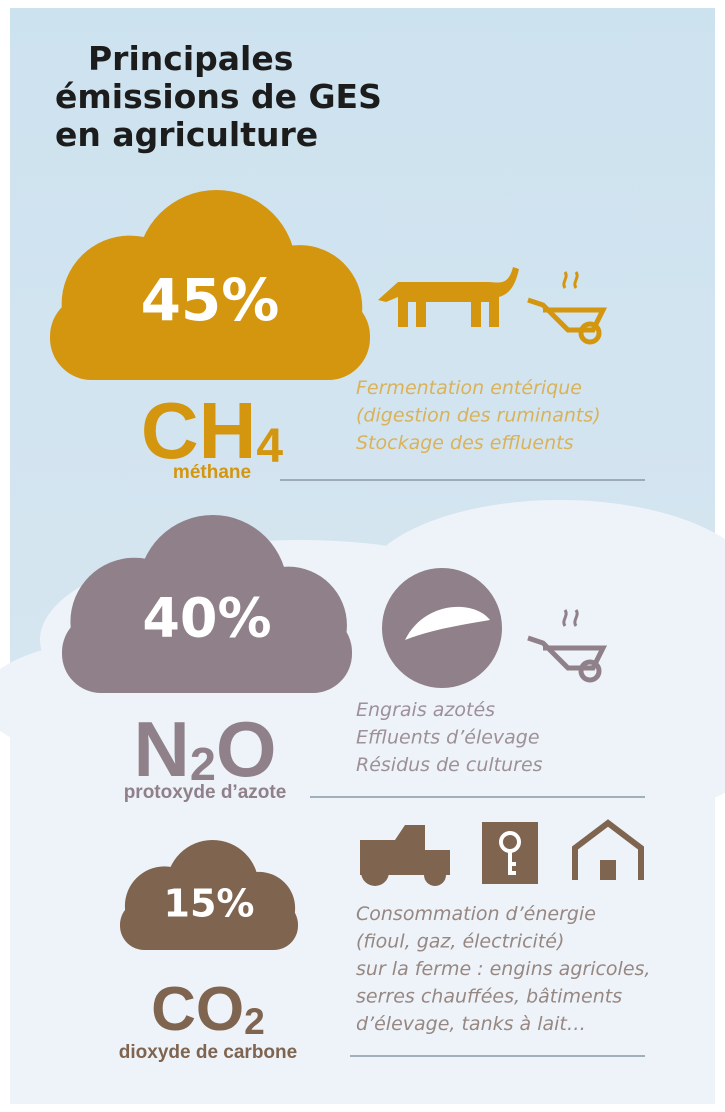  I want to click on leaf-icon, so click(442, 628).